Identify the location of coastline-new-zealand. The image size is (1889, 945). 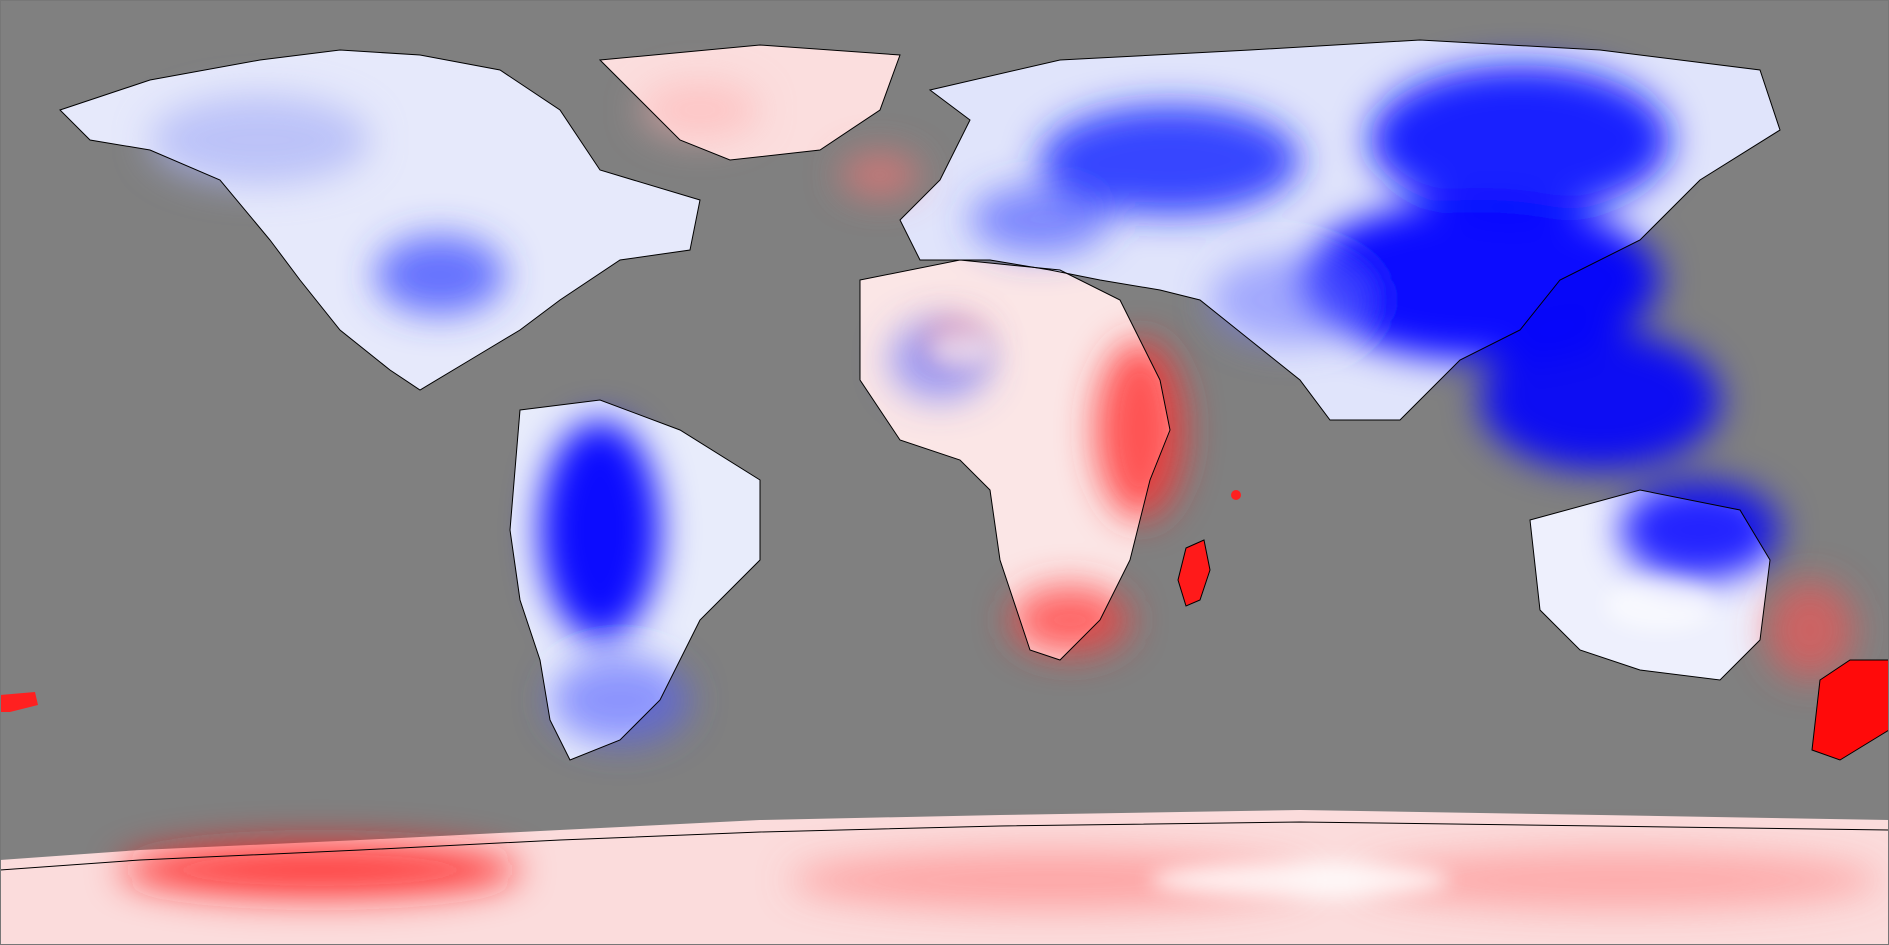
(1850, 710).